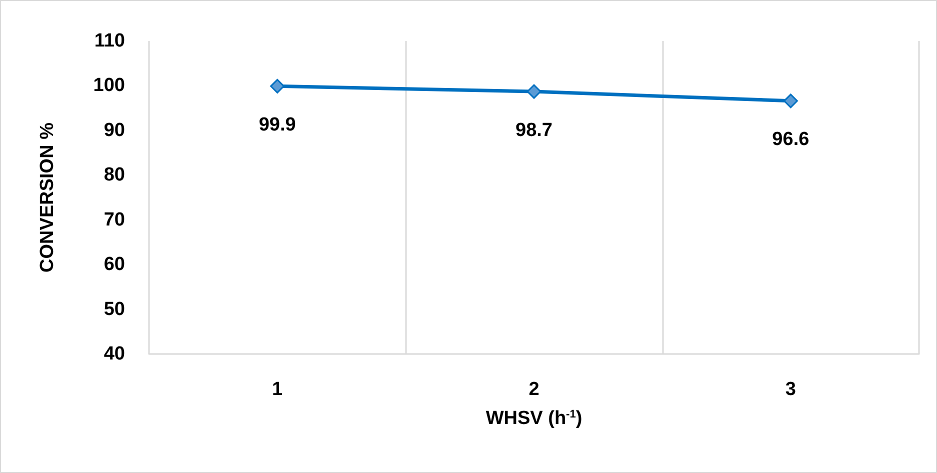 Image resolution: width=937 pixels, height=473 pixels. What do you see at coordinates (109, 85) in the screenshot?
I see `y-tick-label: 100` at bounding box center [109, 85].